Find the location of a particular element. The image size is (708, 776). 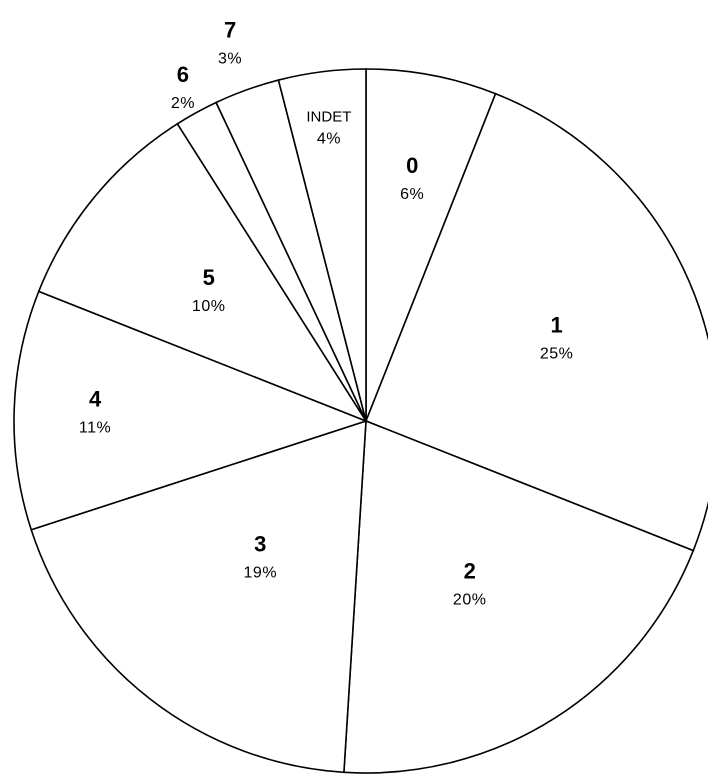

slice-label-1: 1 is located at coordinates (556, 325).